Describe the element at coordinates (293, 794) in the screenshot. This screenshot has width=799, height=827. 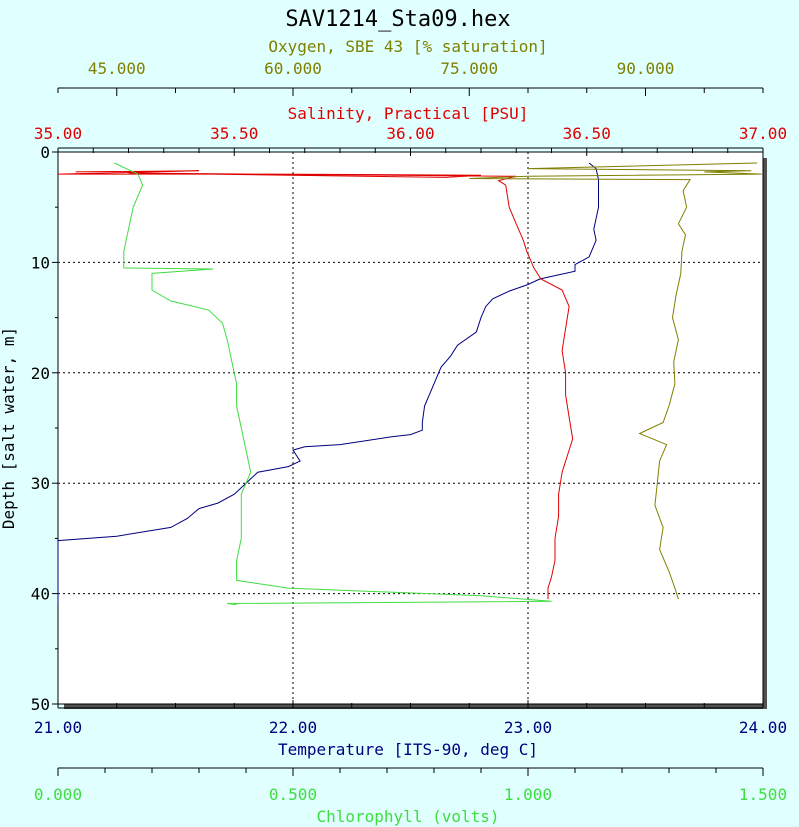
I see `chlorophyll-tick-label: 0.500` at that location.